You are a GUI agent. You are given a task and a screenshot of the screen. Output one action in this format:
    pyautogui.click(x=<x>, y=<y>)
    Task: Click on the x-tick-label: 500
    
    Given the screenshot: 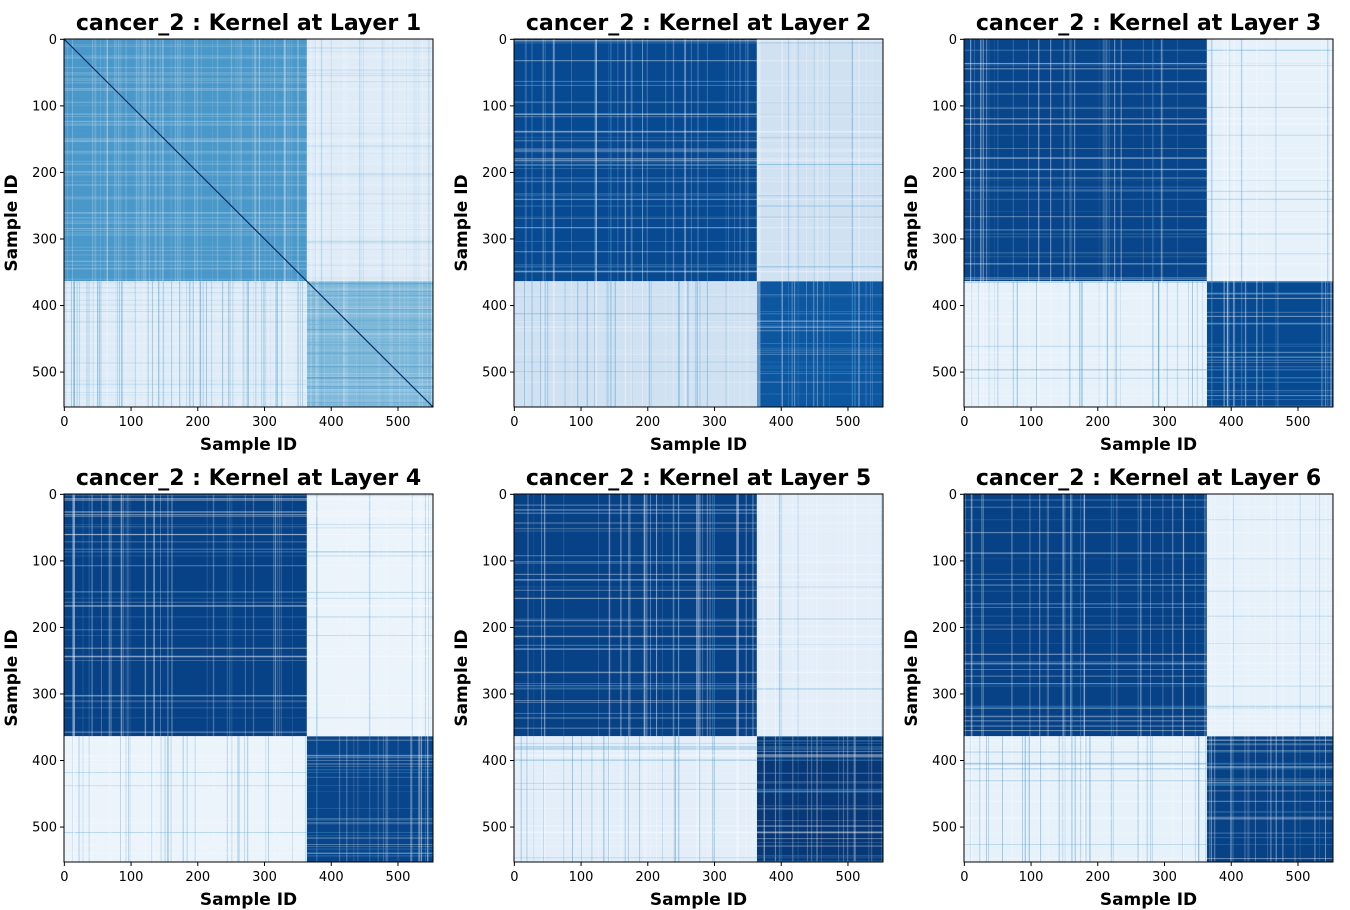 What is the action you would take?
    pyautogui.click(x=1298, y=877)
    